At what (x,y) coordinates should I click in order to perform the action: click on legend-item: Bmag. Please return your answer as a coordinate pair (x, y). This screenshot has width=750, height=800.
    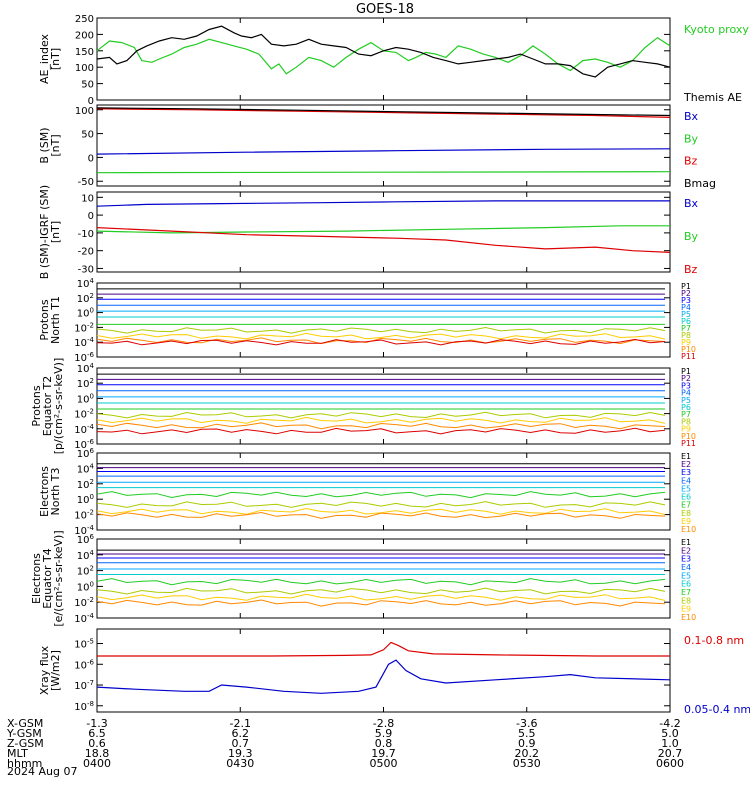
    Looking at the image, I should click on (700, 183).